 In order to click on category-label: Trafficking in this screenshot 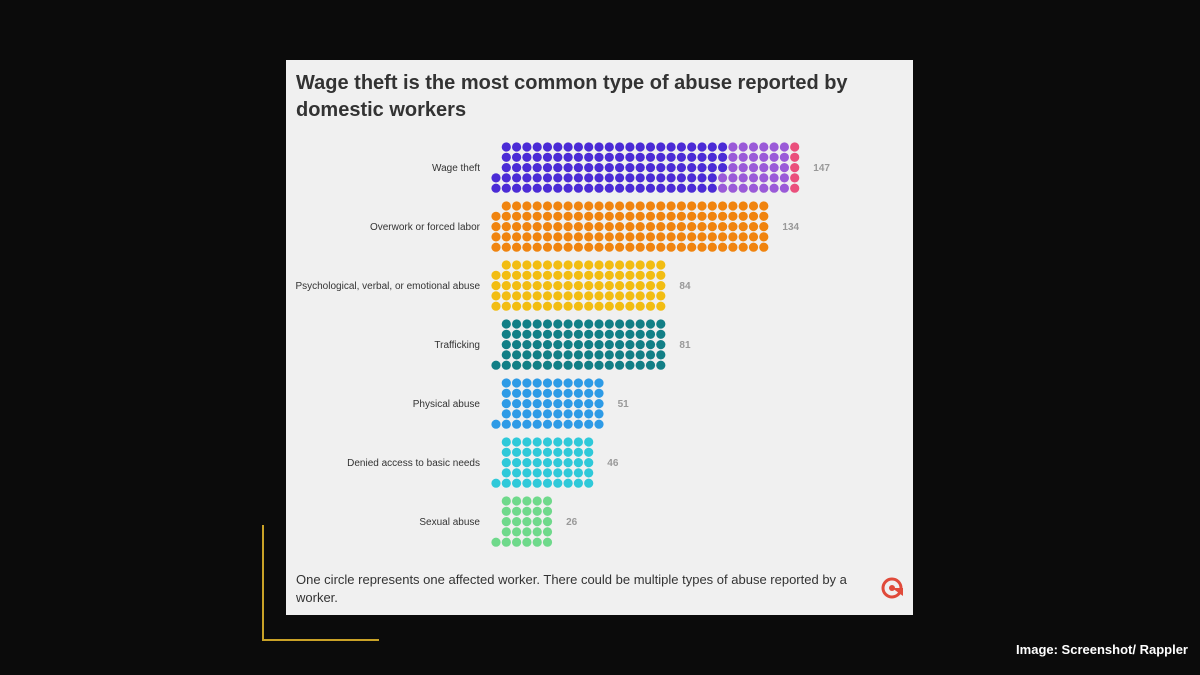, I will do `click(457, 345)`.